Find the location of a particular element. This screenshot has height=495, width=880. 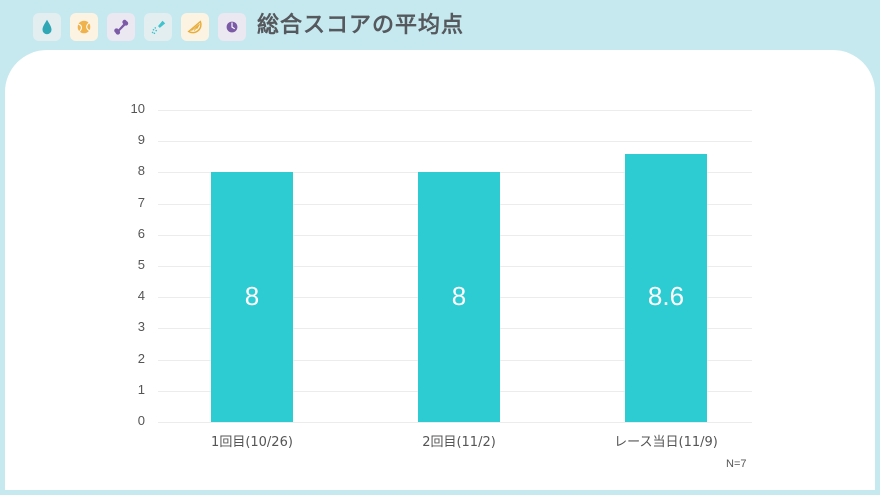

bar-2-value-label: 8 is located at coordinates (459, 296).